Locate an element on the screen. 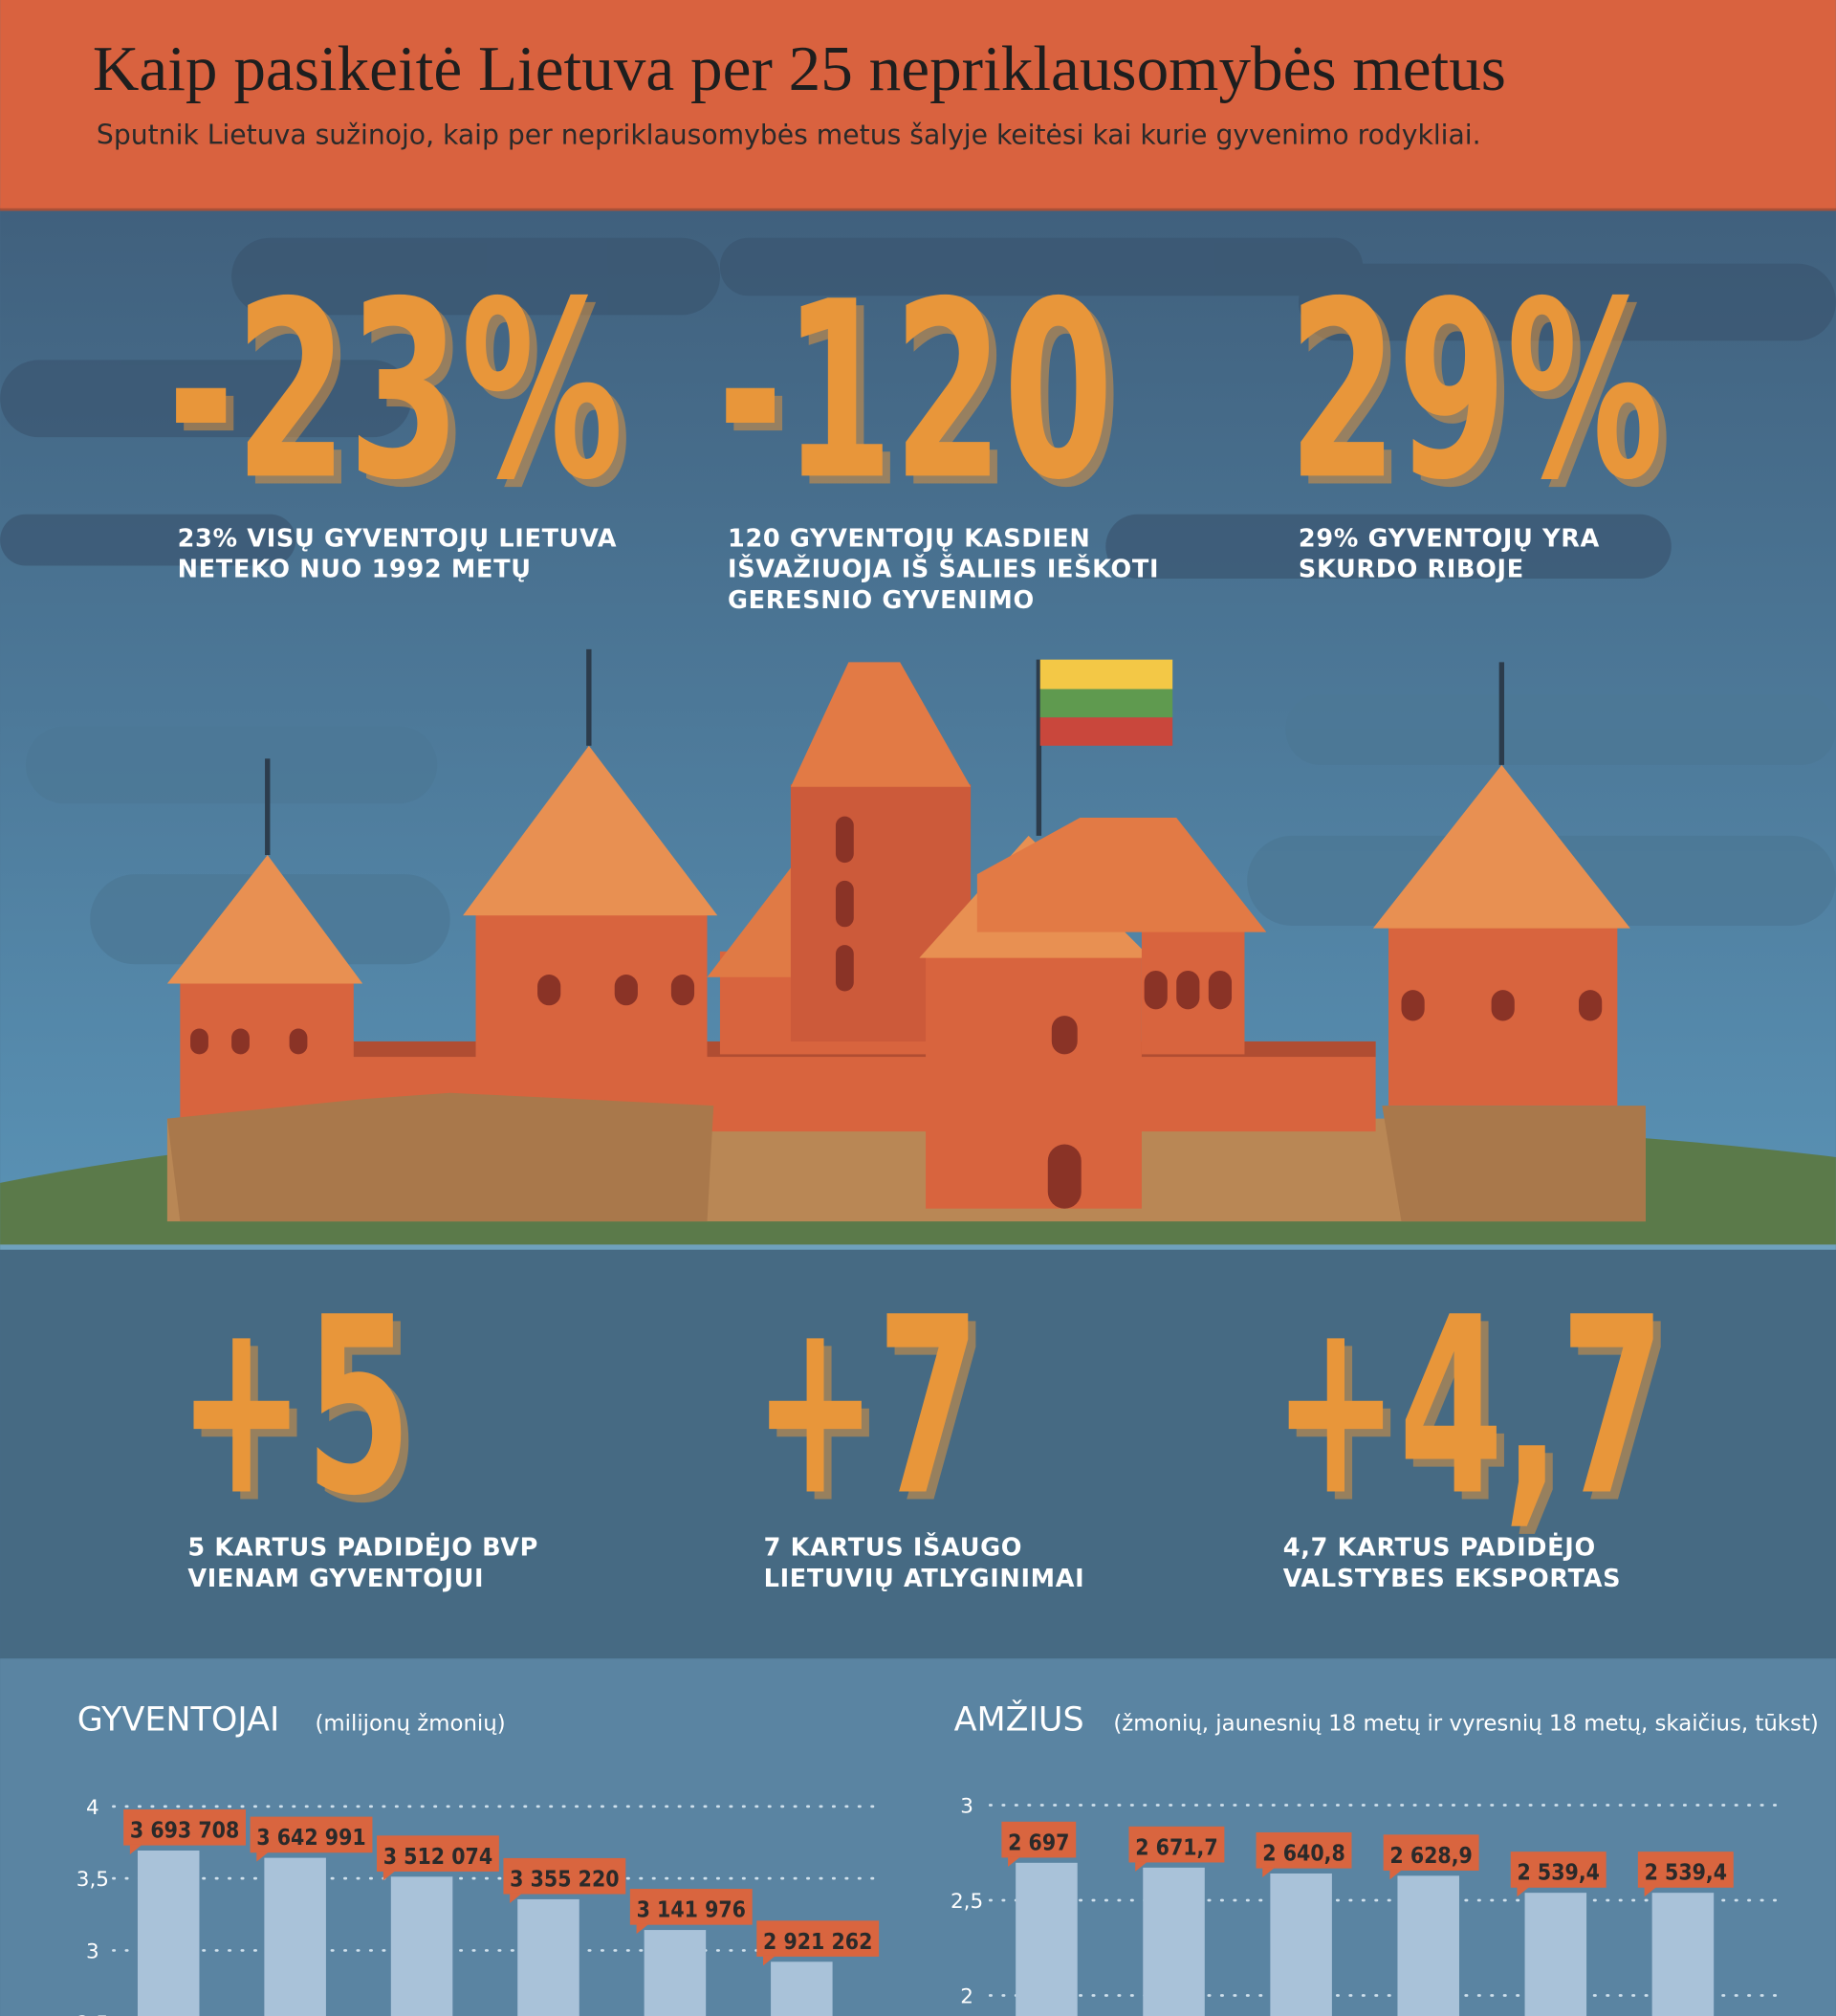 The image size is (1836, 2016). stat-number-shadow: +7 is located at coordinates (875, 1416).